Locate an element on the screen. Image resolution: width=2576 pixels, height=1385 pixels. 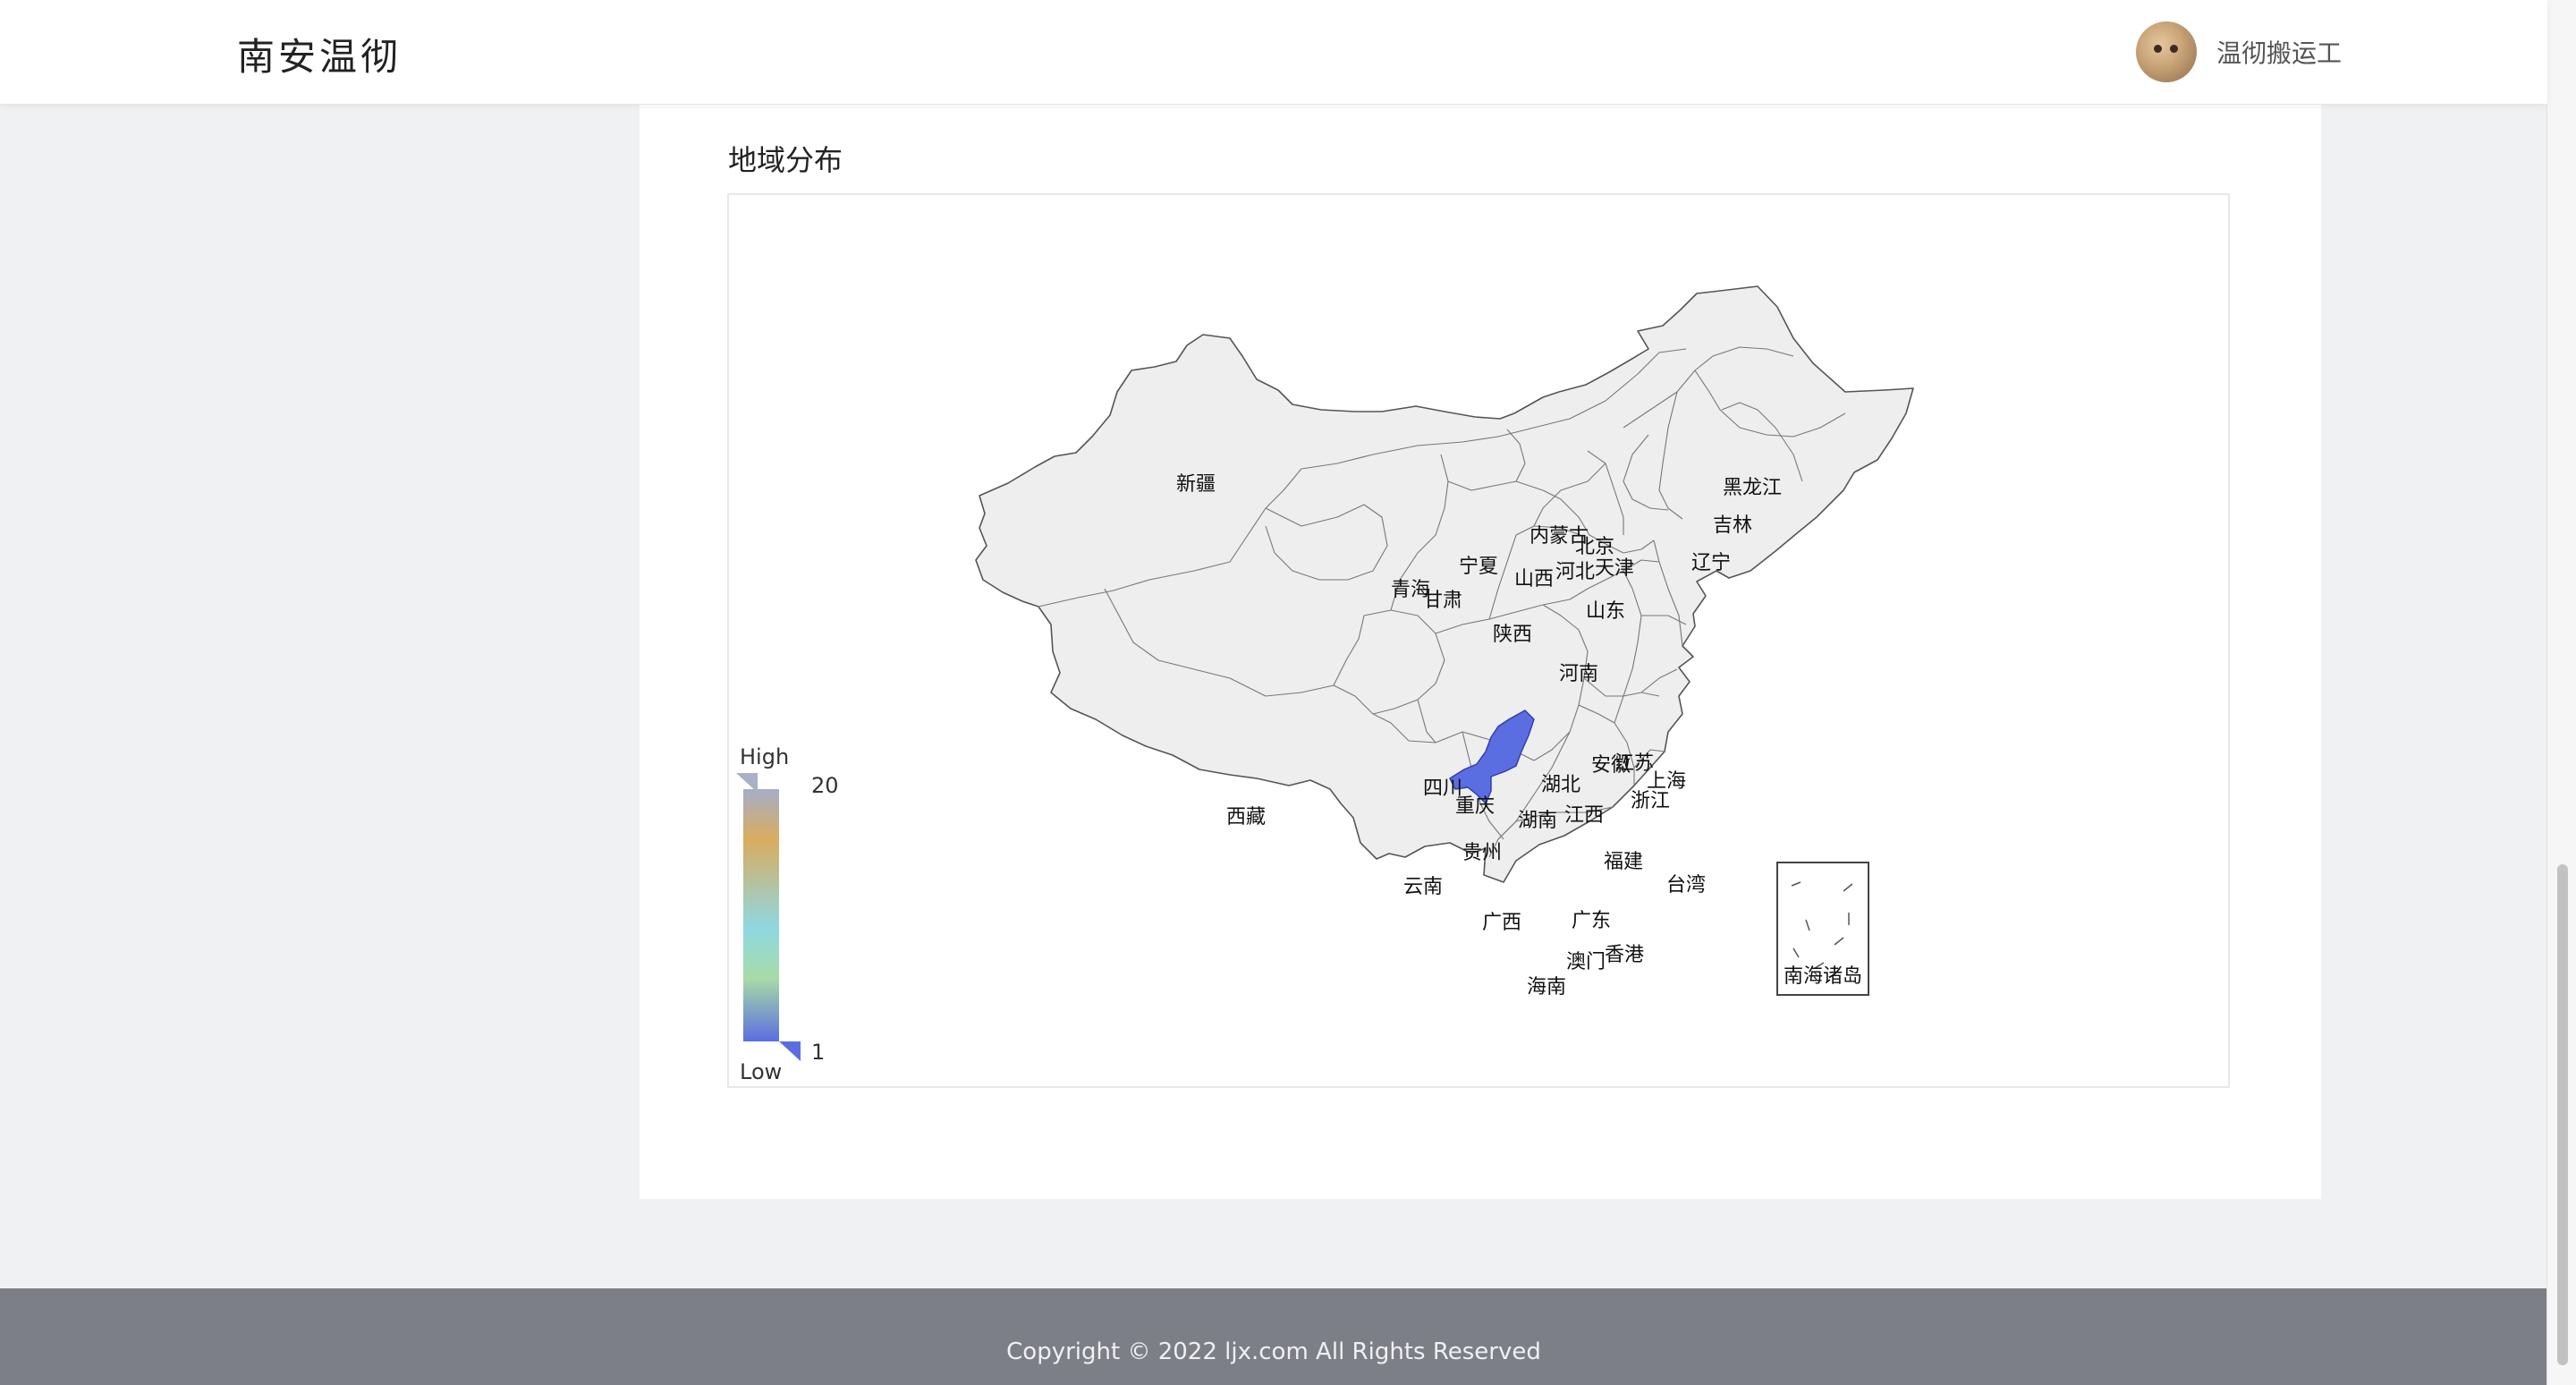
province-label: 广西 is located at coordinates (1501, 923).